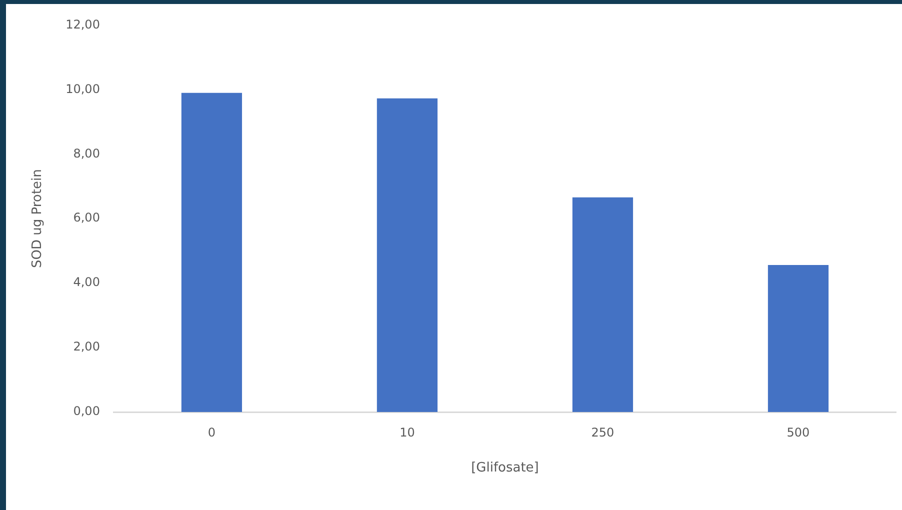 The image size is (902, 510). I want to click on x-tick-label: 0, so click(212, 432).